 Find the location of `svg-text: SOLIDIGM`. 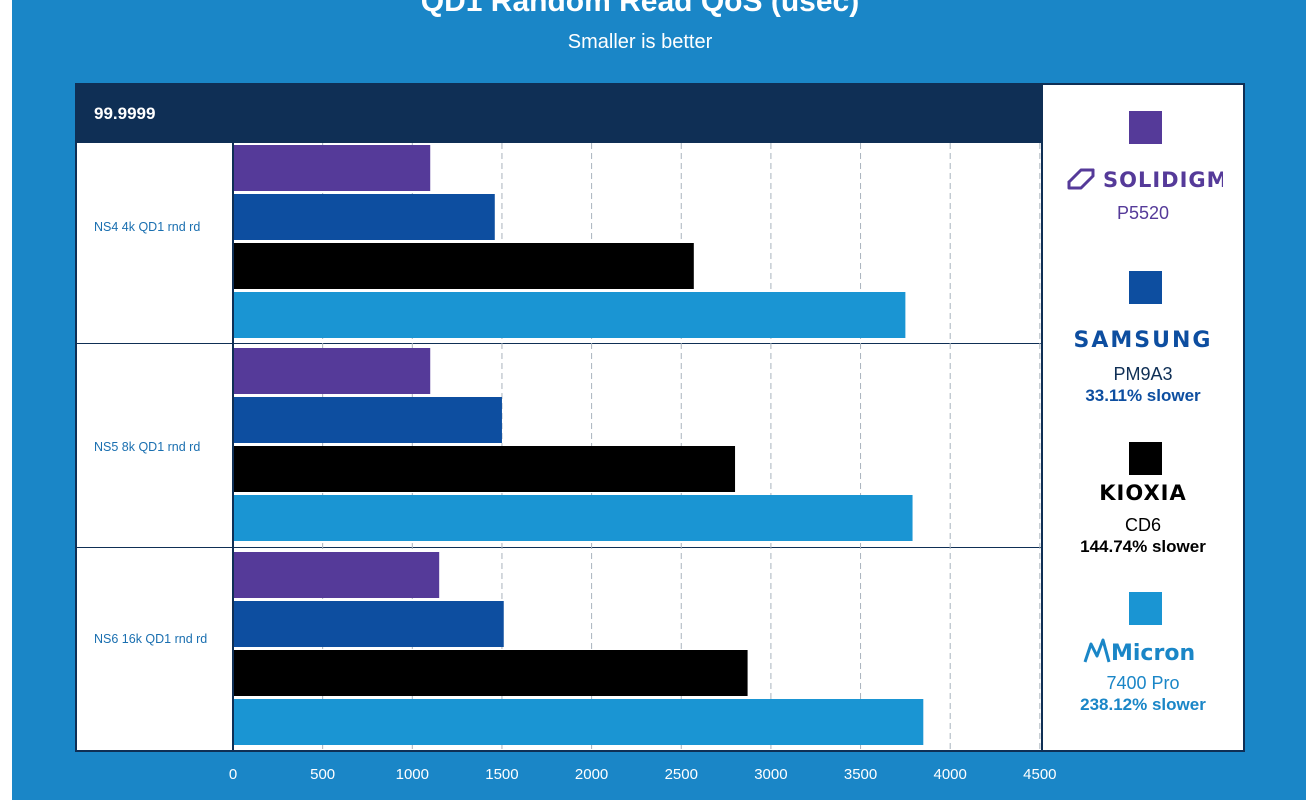

svg-text: SOLIDIGM is located at coordinates (1163, 180).